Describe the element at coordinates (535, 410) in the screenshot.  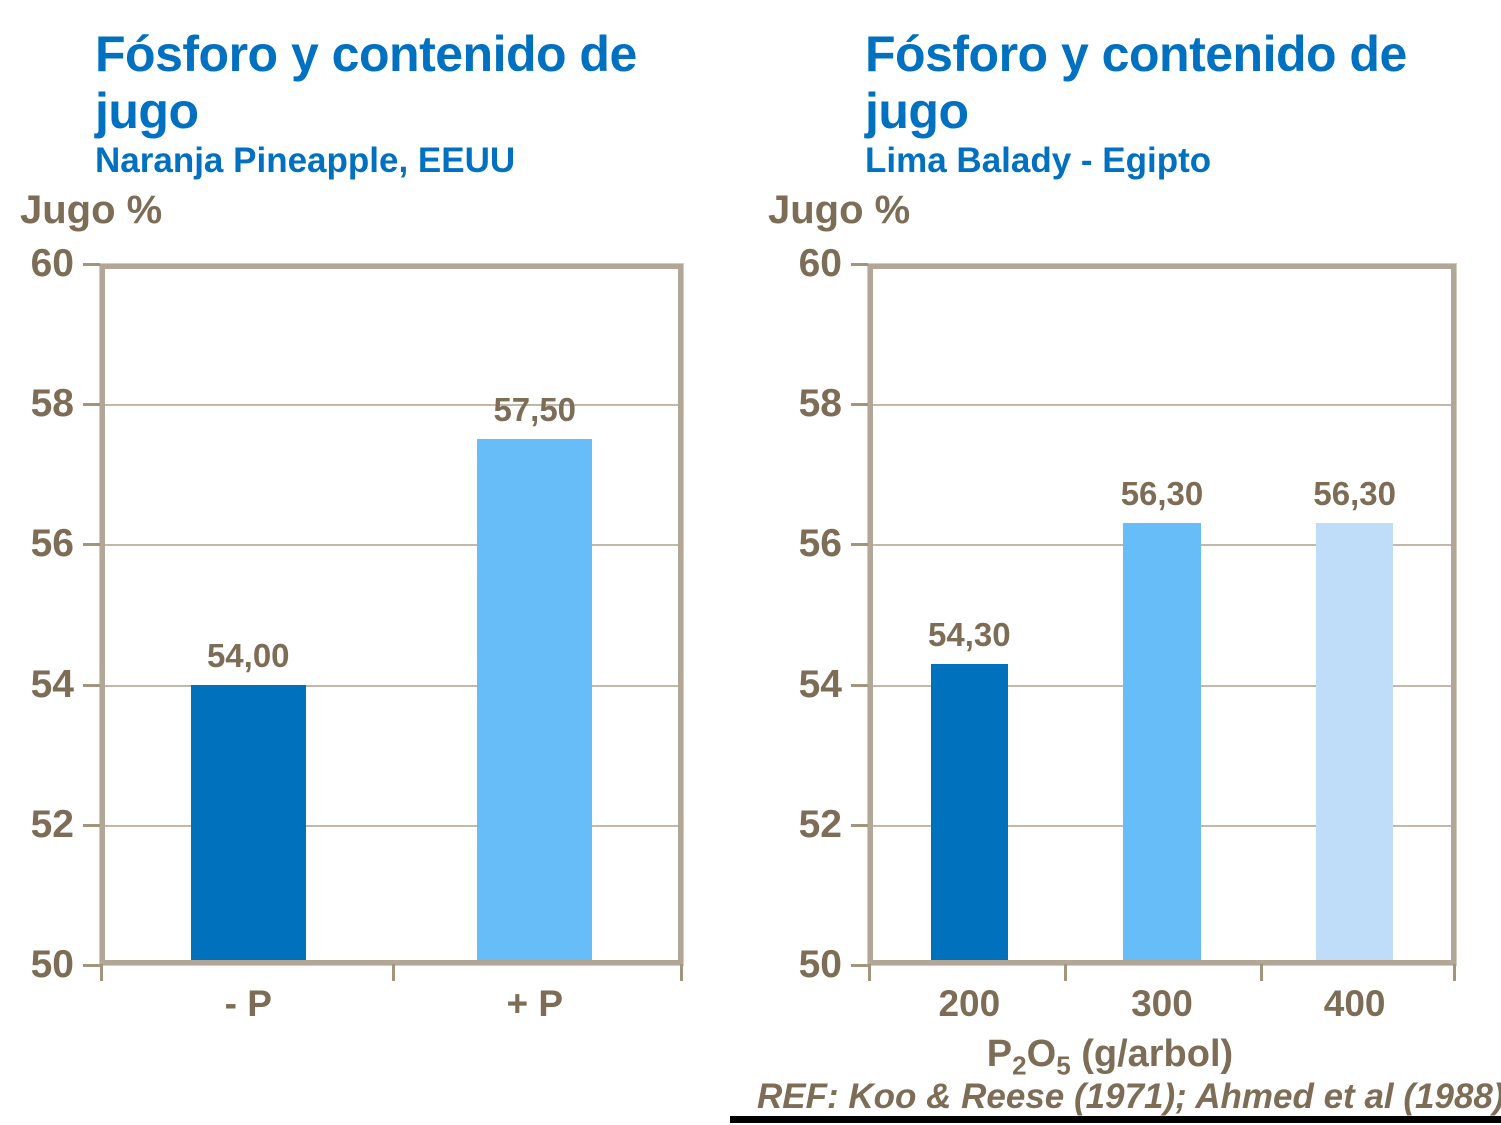
I see `bar-value-label: 57,50` at that location.